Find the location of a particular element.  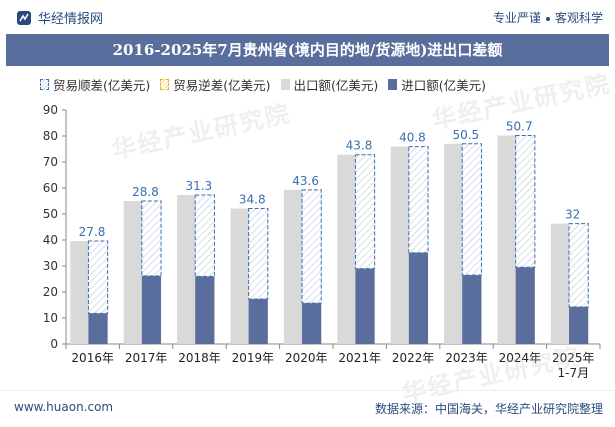

legend-item-import: 进口额(亿美元) is located at coordinates (437, 84).